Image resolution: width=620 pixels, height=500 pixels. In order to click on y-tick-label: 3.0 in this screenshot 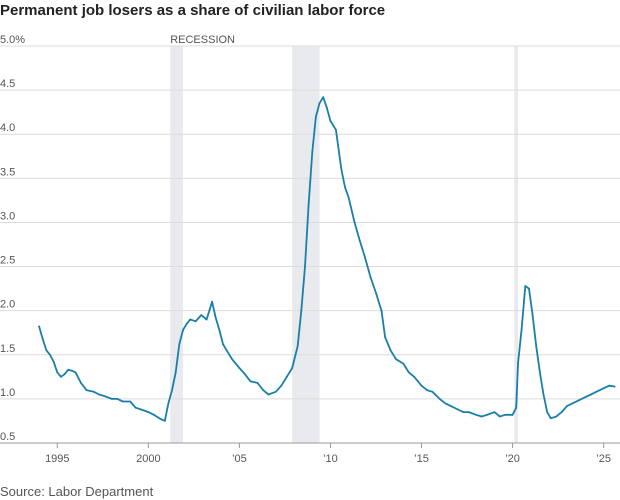, I will do `click(7, 216)`.